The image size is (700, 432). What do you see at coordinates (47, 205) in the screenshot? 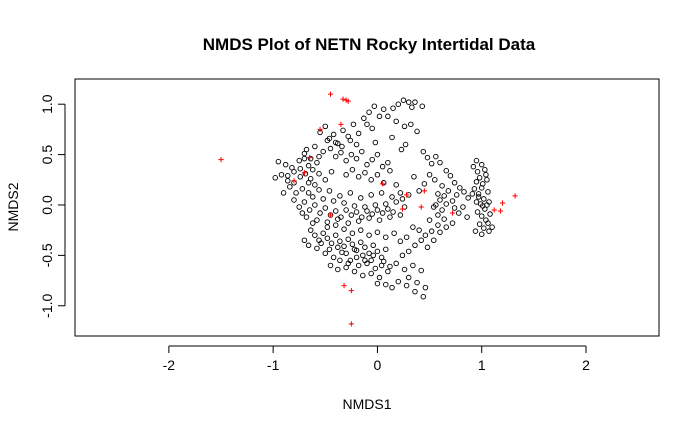
I see `y-tick-label: 0.0` at bounding box center [47, 205].